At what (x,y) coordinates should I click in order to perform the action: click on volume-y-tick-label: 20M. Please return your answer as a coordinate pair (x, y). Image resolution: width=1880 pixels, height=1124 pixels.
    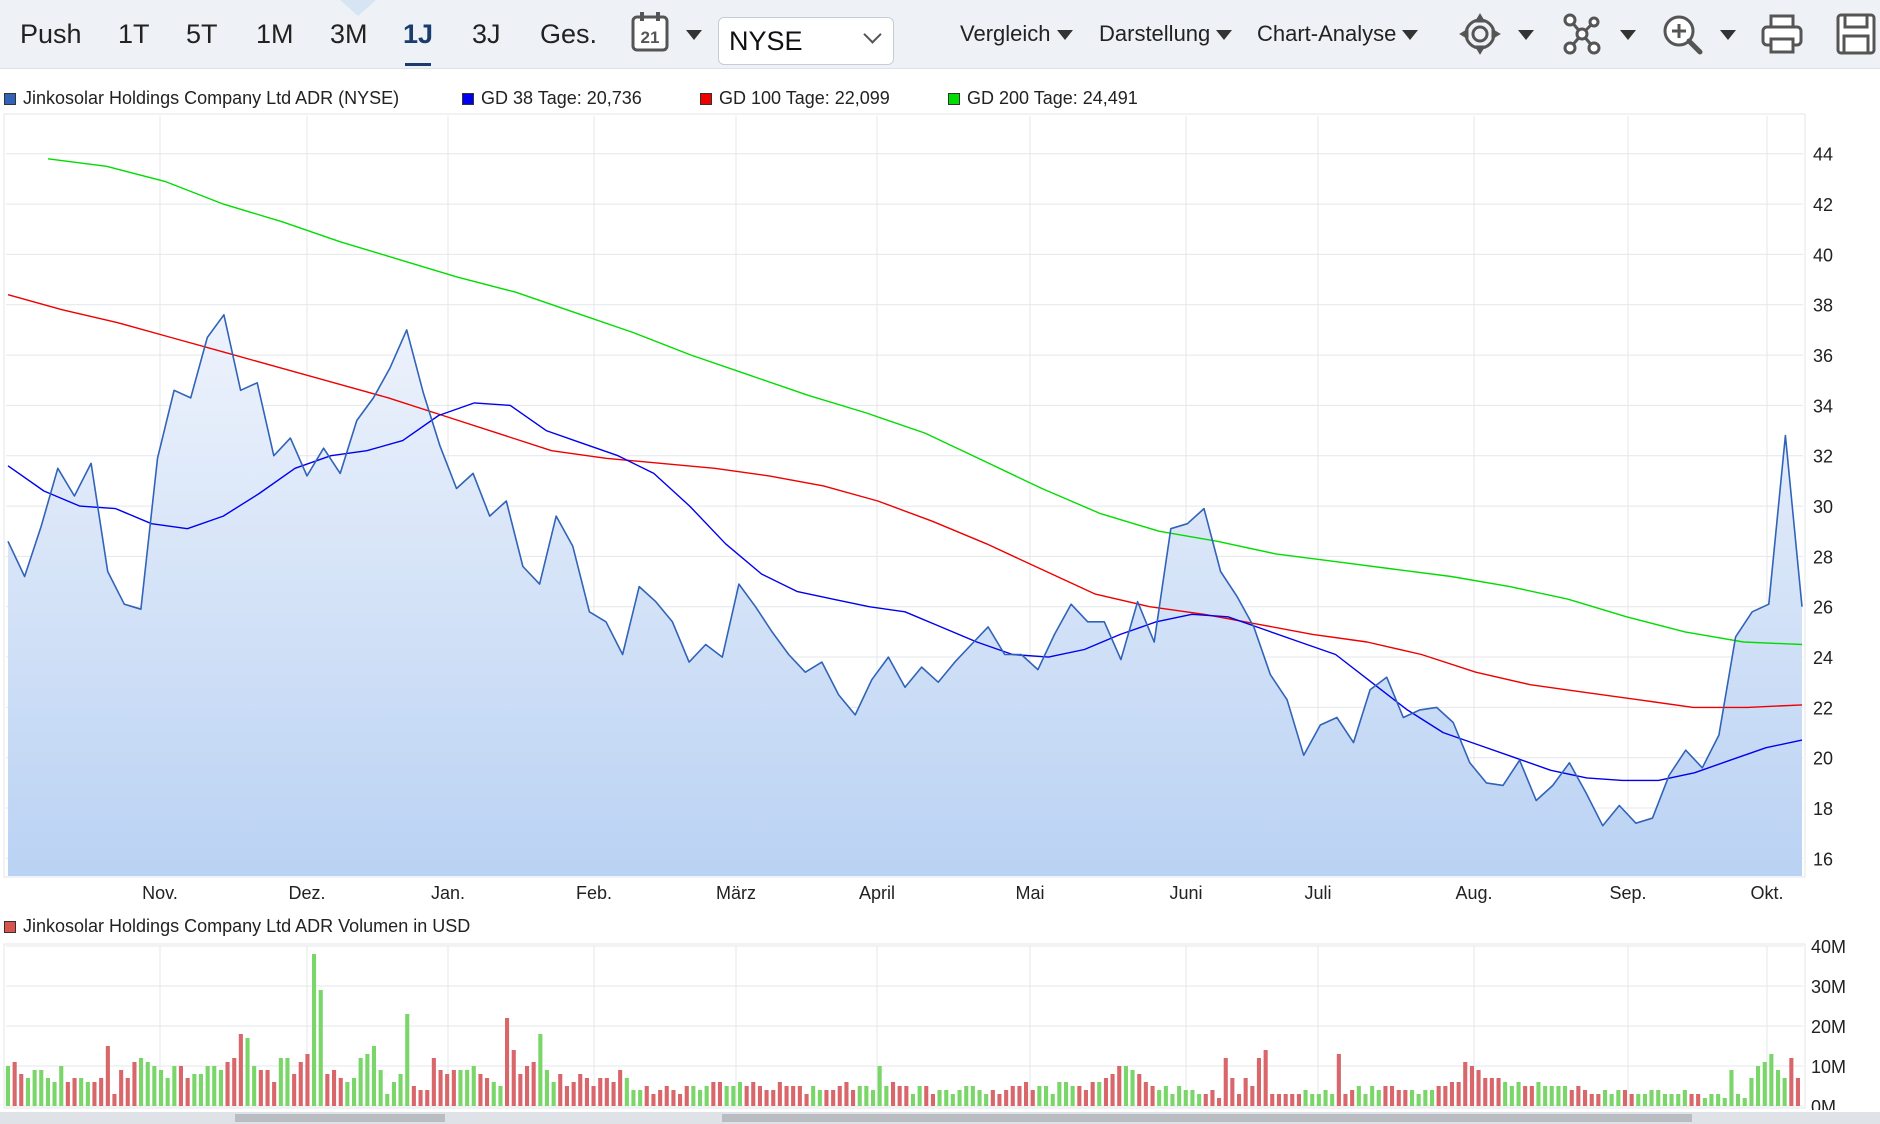
    Looking at the image, I should click on (1828, 1027).